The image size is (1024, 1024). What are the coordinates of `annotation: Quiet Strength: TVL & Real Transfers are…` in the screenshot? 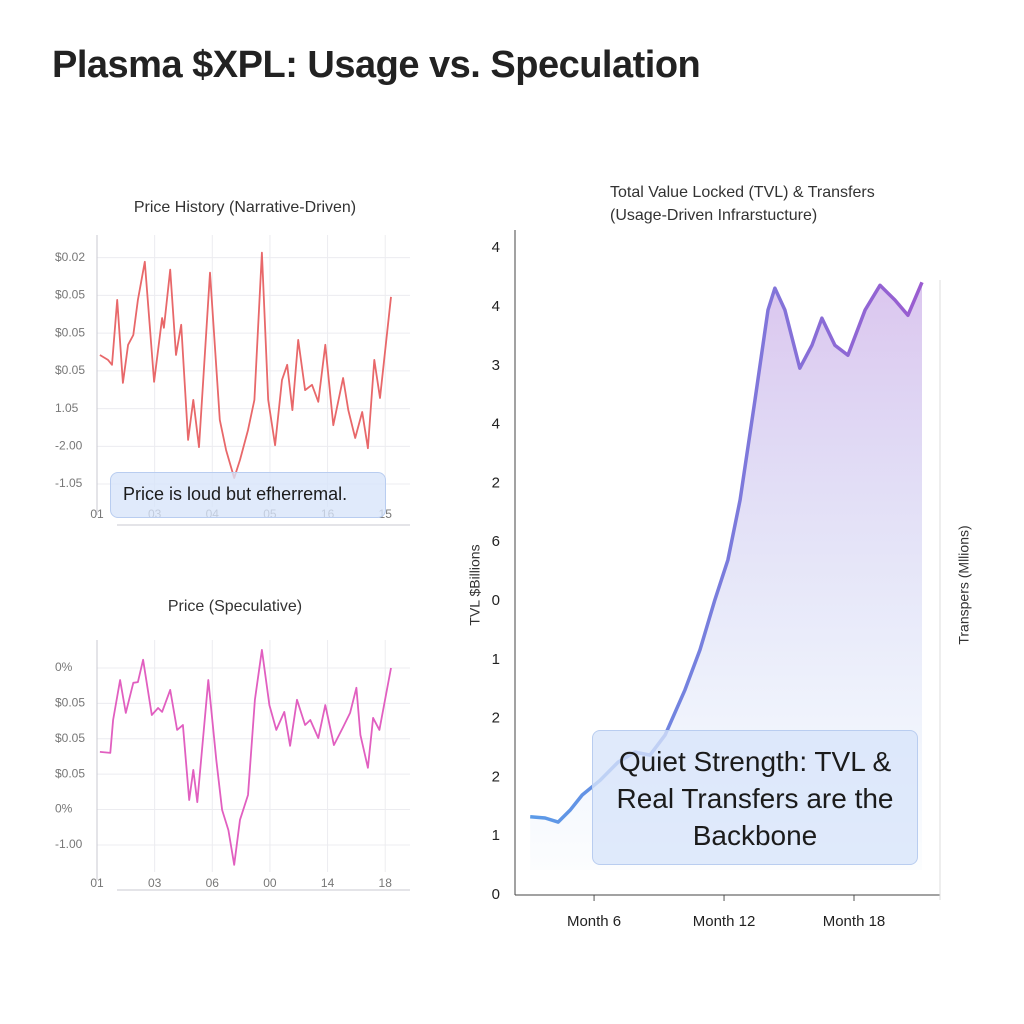 It's located at (755, 797).